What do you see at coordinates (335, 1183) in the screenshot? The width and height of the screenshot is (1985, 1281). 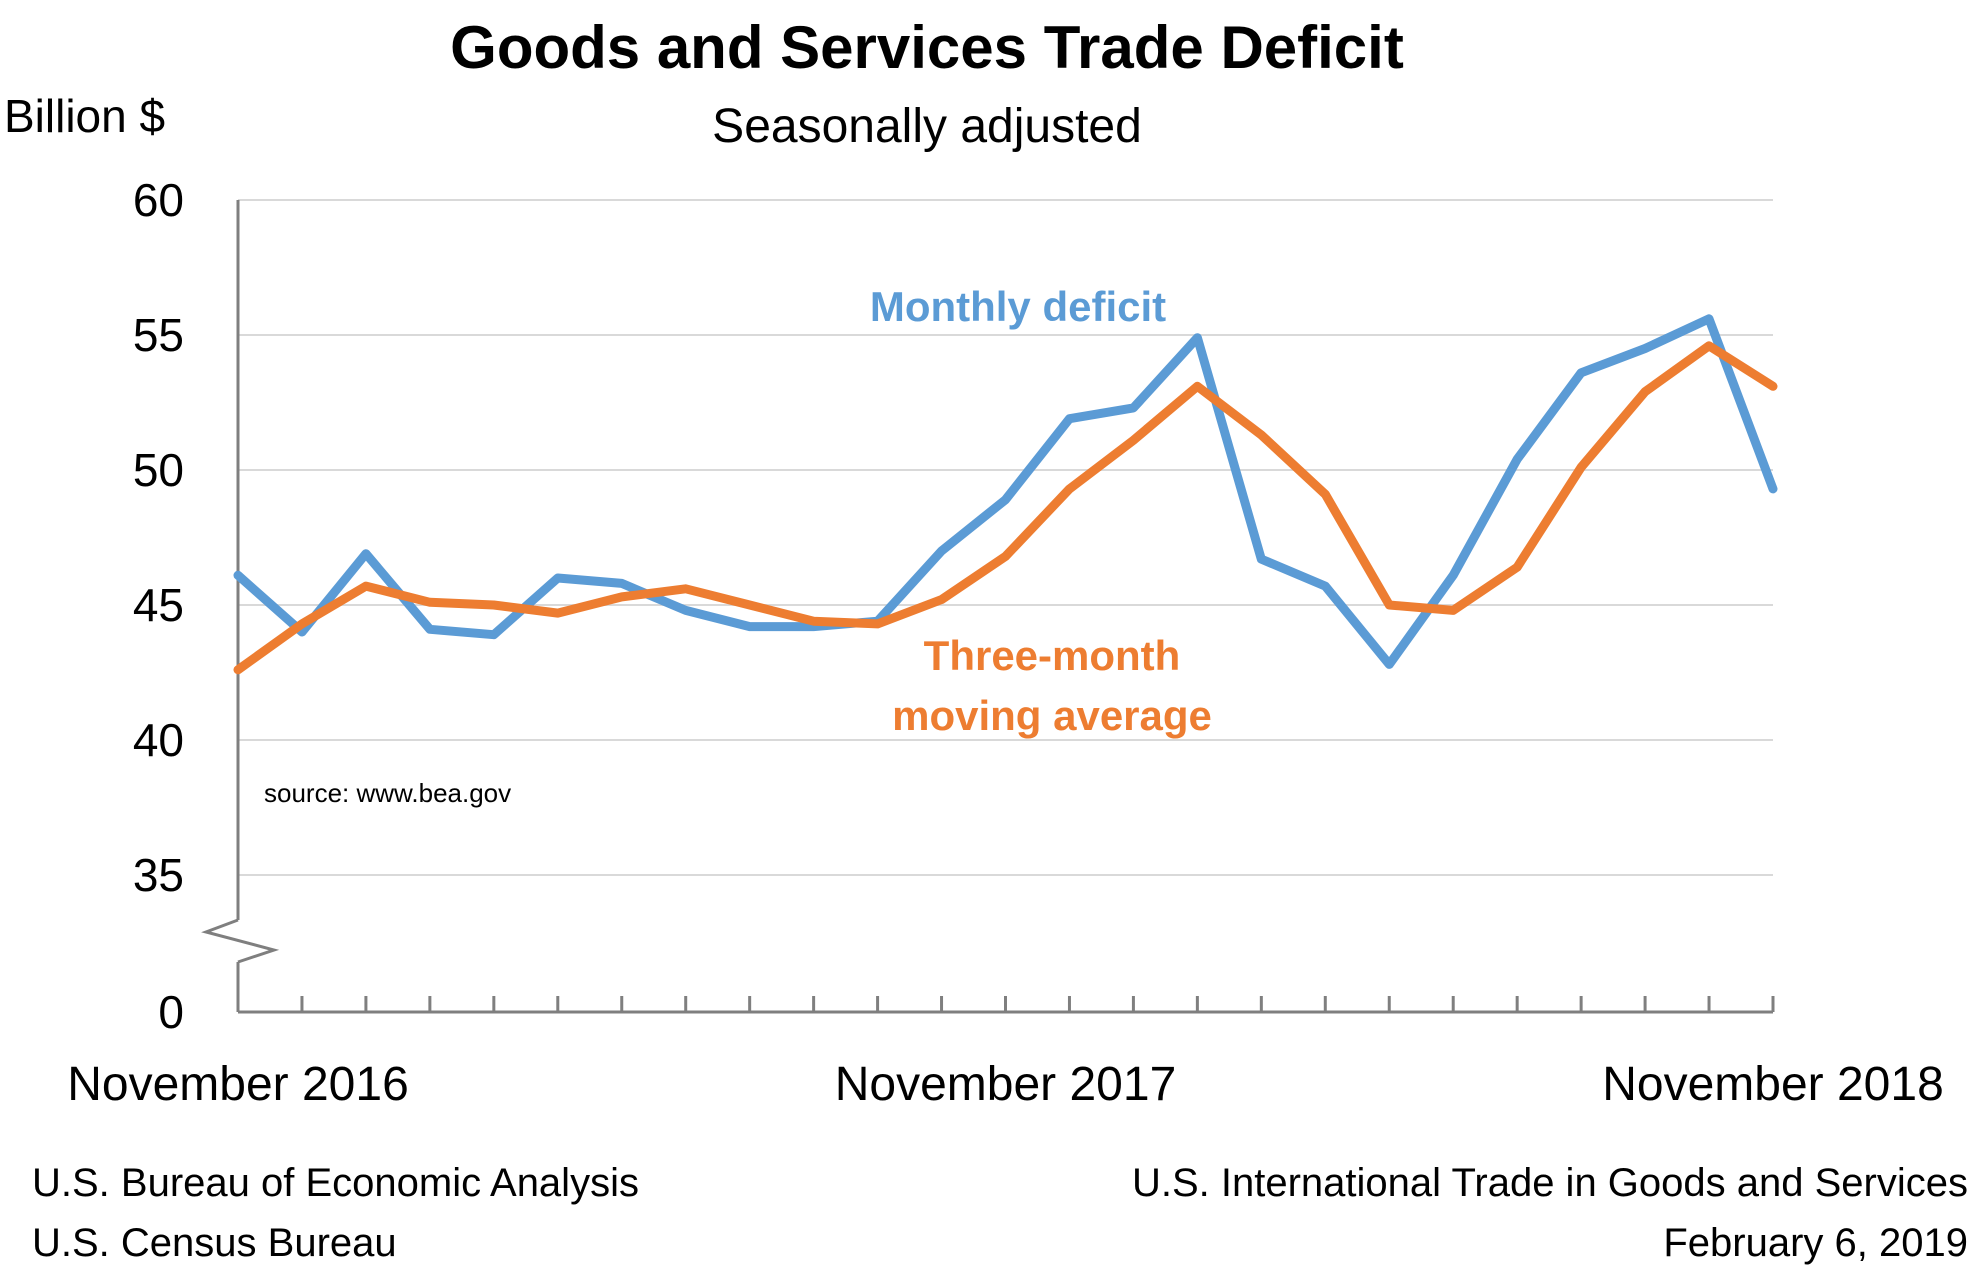 I see `footer-agency-line1: U.S. Bureau of Economic Analysis` at bounding box center [335, 1183].